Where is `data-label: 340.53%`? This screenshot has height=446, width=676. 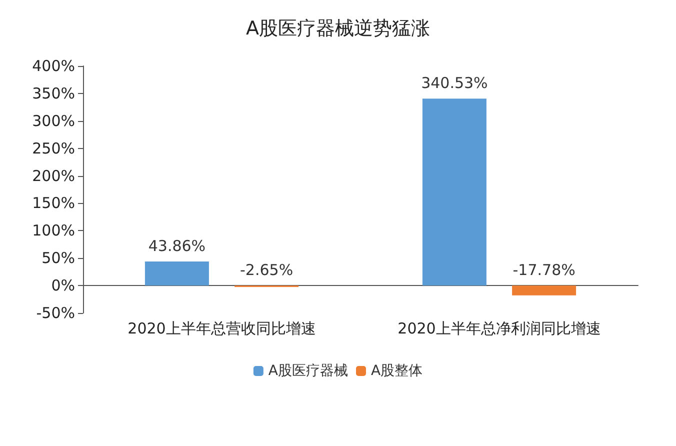 data-label: 340.53% is located at coordinates (454, 83).